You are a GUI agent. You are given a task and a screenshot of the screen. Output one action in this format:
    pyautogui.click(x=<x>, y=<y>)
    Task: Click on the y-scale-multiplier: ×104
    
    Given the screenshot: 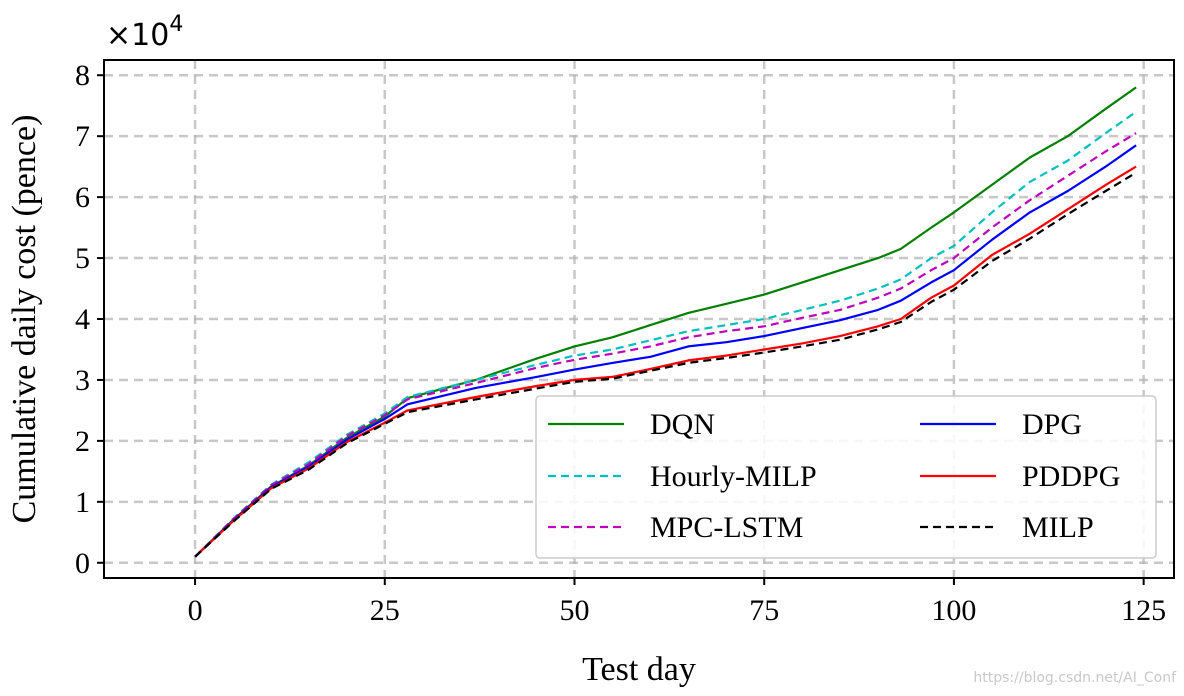 What is the action you would take?
    pyautogui.click(x=144, y=32)
    